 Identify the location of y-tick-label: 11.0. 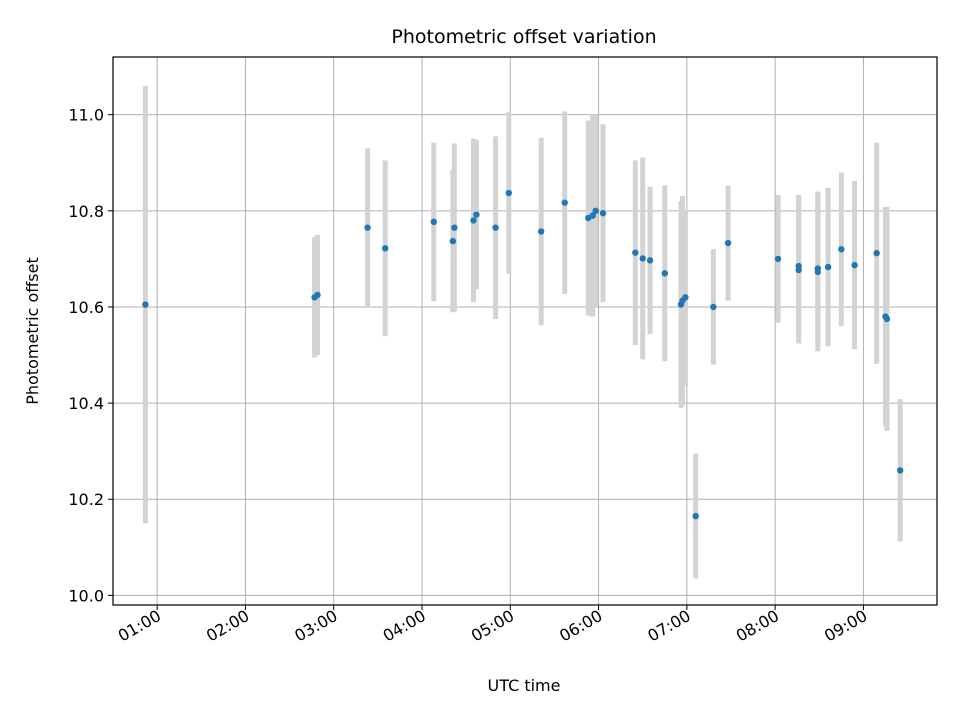
(86, 115).